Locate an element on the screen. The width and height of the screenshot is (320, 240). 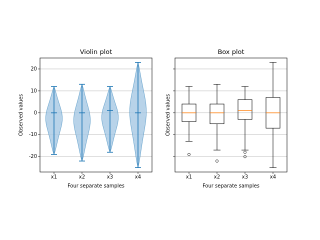
y-tick-label: -10 is located at coordinates (33, 135).